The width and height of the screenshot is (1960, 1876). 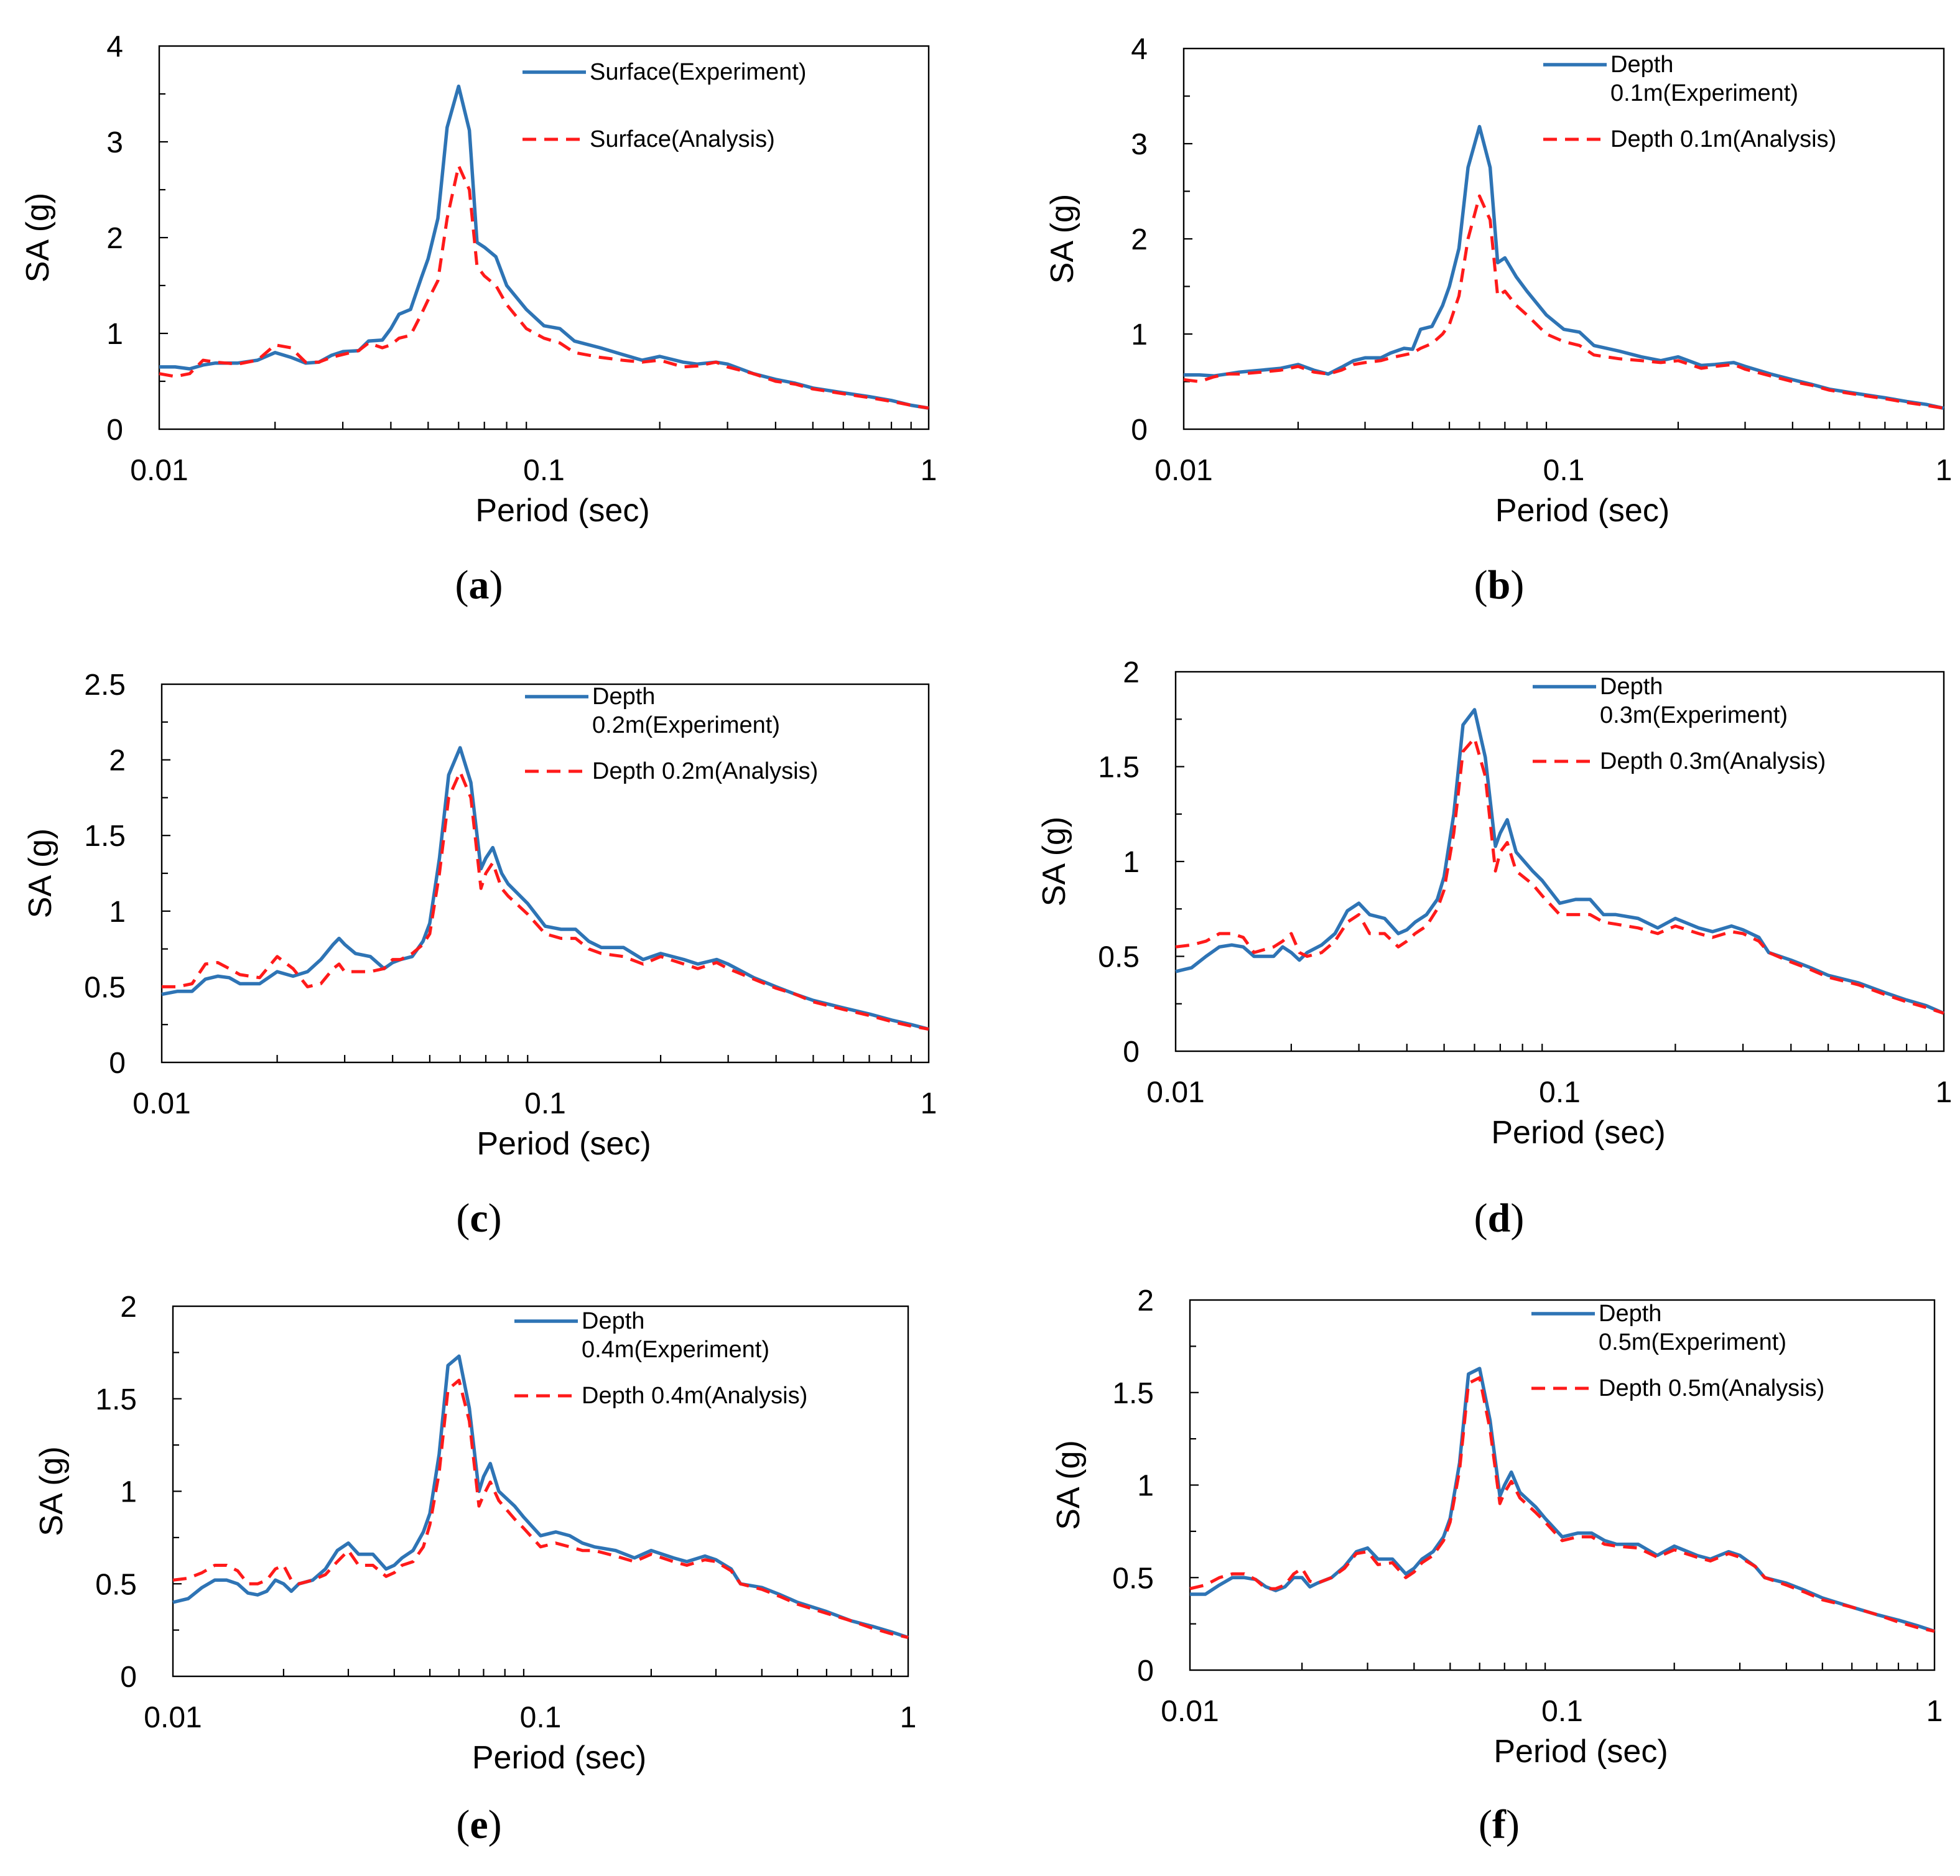 I want to click on legend-label: Depth 0.1m(Analysis), so click(x=1723, y=139).